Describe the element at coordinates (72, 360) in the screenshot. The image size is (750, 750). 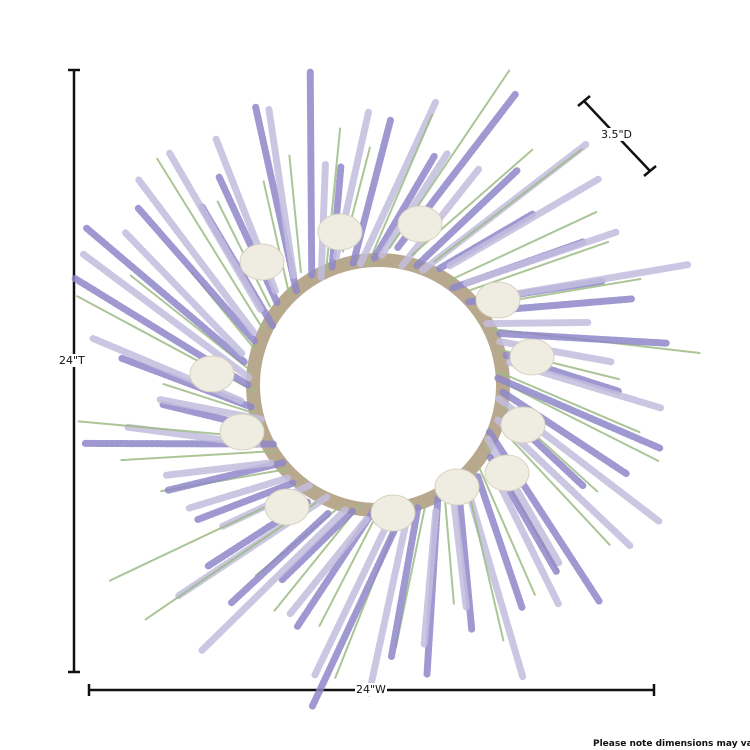
I see `height-label: 24"T` at that location.